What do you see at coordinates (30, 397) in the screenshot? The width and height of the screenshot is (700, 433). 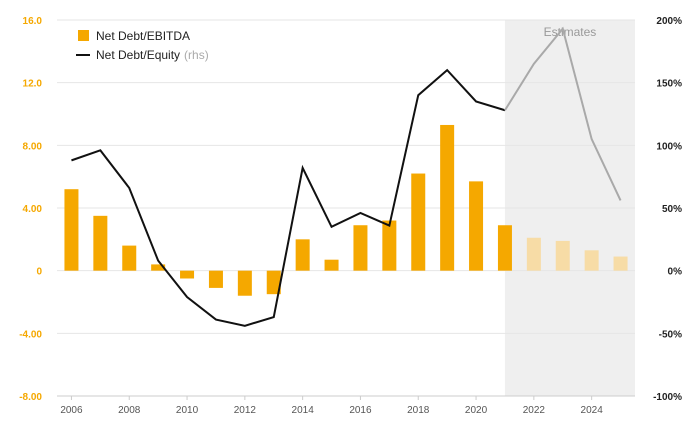 I see `left-tick-label: -8.00` at bounding box center [30, 397].